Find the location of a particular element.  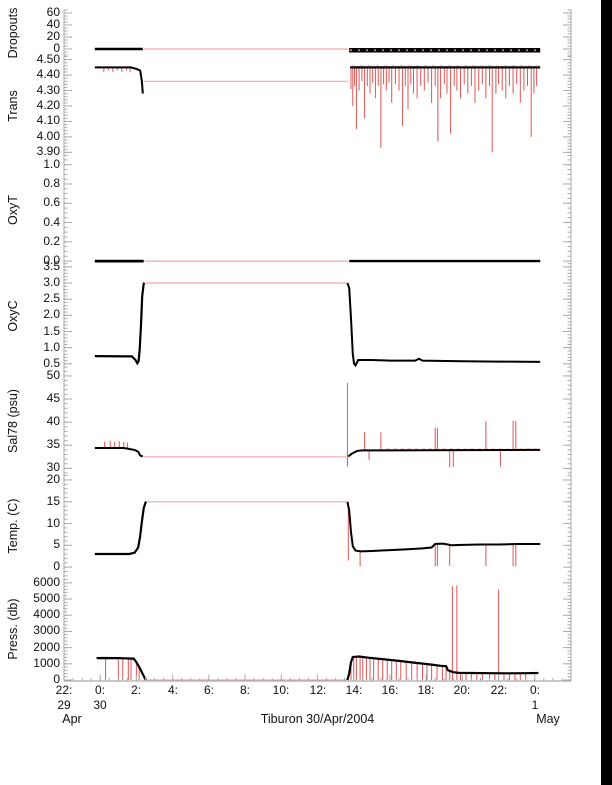

y-tick-label: 30 is located at coordinates (53, 467).